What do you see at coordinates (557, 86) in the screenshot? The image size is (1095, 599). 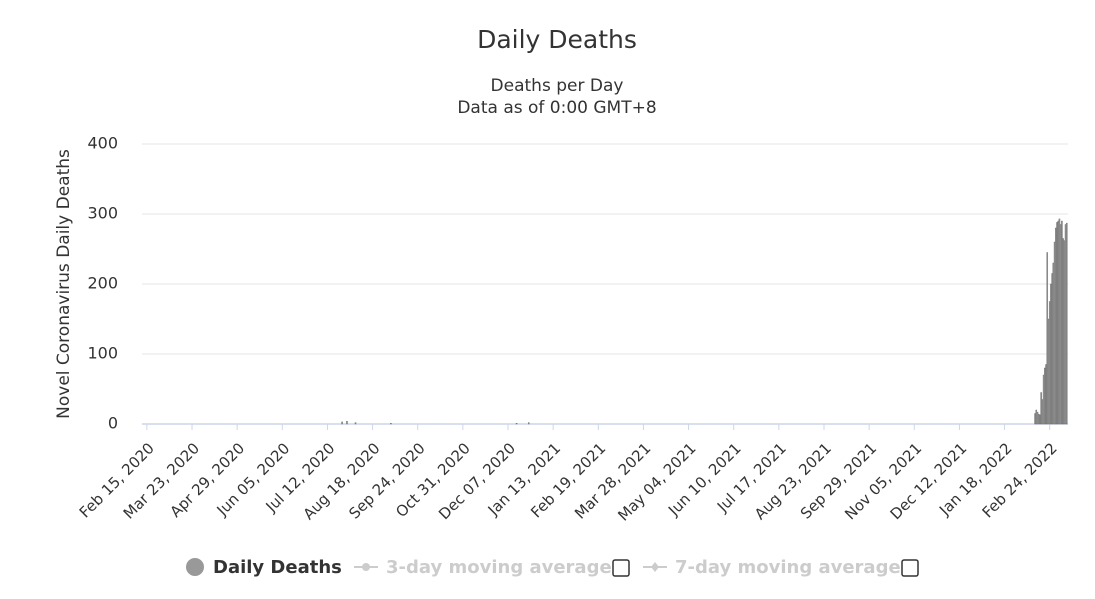 I see `chart-subtitle: Deaths per Day` at bounding box center [557, 86].